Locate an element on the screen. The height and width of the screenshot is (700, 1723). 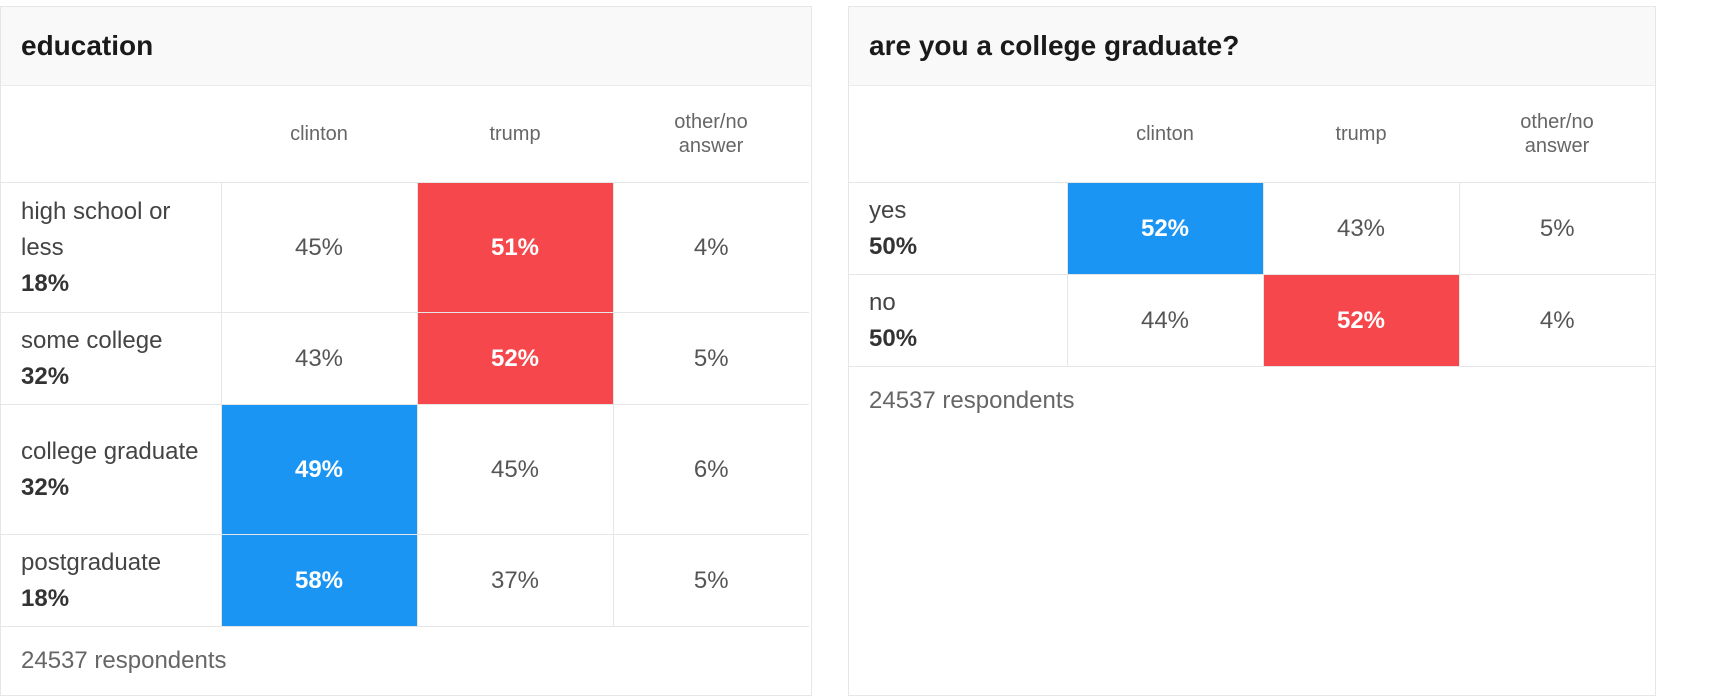
row-label-text: college graduate is located at coordinates (110, 451).